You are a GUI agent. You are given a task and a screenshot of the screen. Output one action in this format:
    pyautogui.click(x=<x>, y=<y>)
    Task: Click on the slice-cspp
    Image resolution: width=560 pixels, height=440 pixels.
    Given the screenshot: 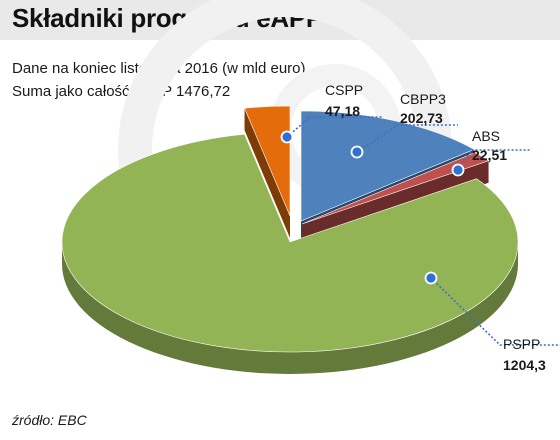 What is the action you would take?
    pyautogui.click(x=267, y=161)
    